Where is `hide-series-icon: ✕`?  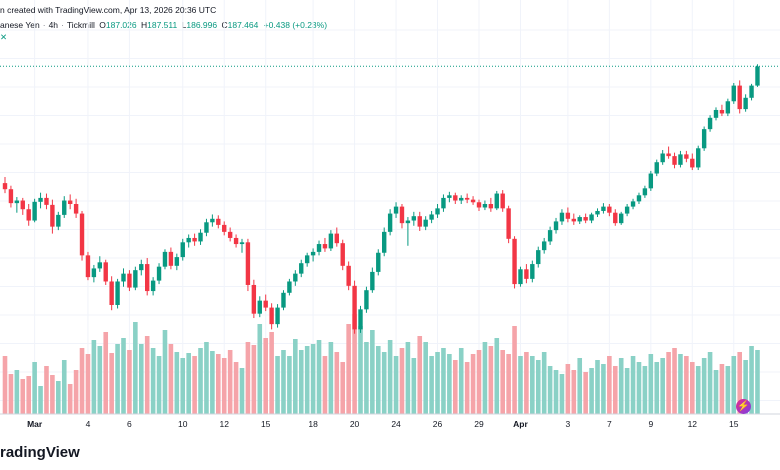
hide-series-icon: ✕ is located at coordinates (4, 37).